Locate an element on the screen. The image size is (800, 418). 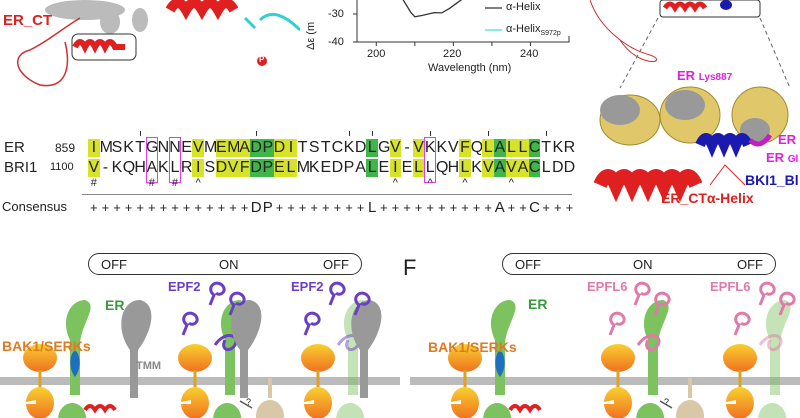
er-ct-helix-icon is located at coordinates (525, 409).